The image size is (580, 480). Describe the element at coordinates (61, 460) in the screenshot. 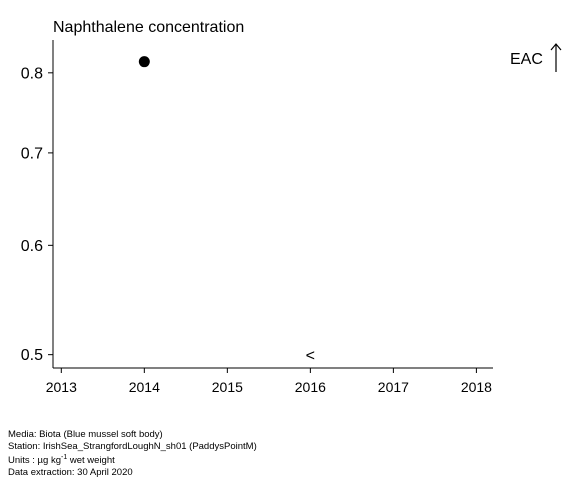

I see `footer-units: Units : µg kg-1 wet weight` at that location.